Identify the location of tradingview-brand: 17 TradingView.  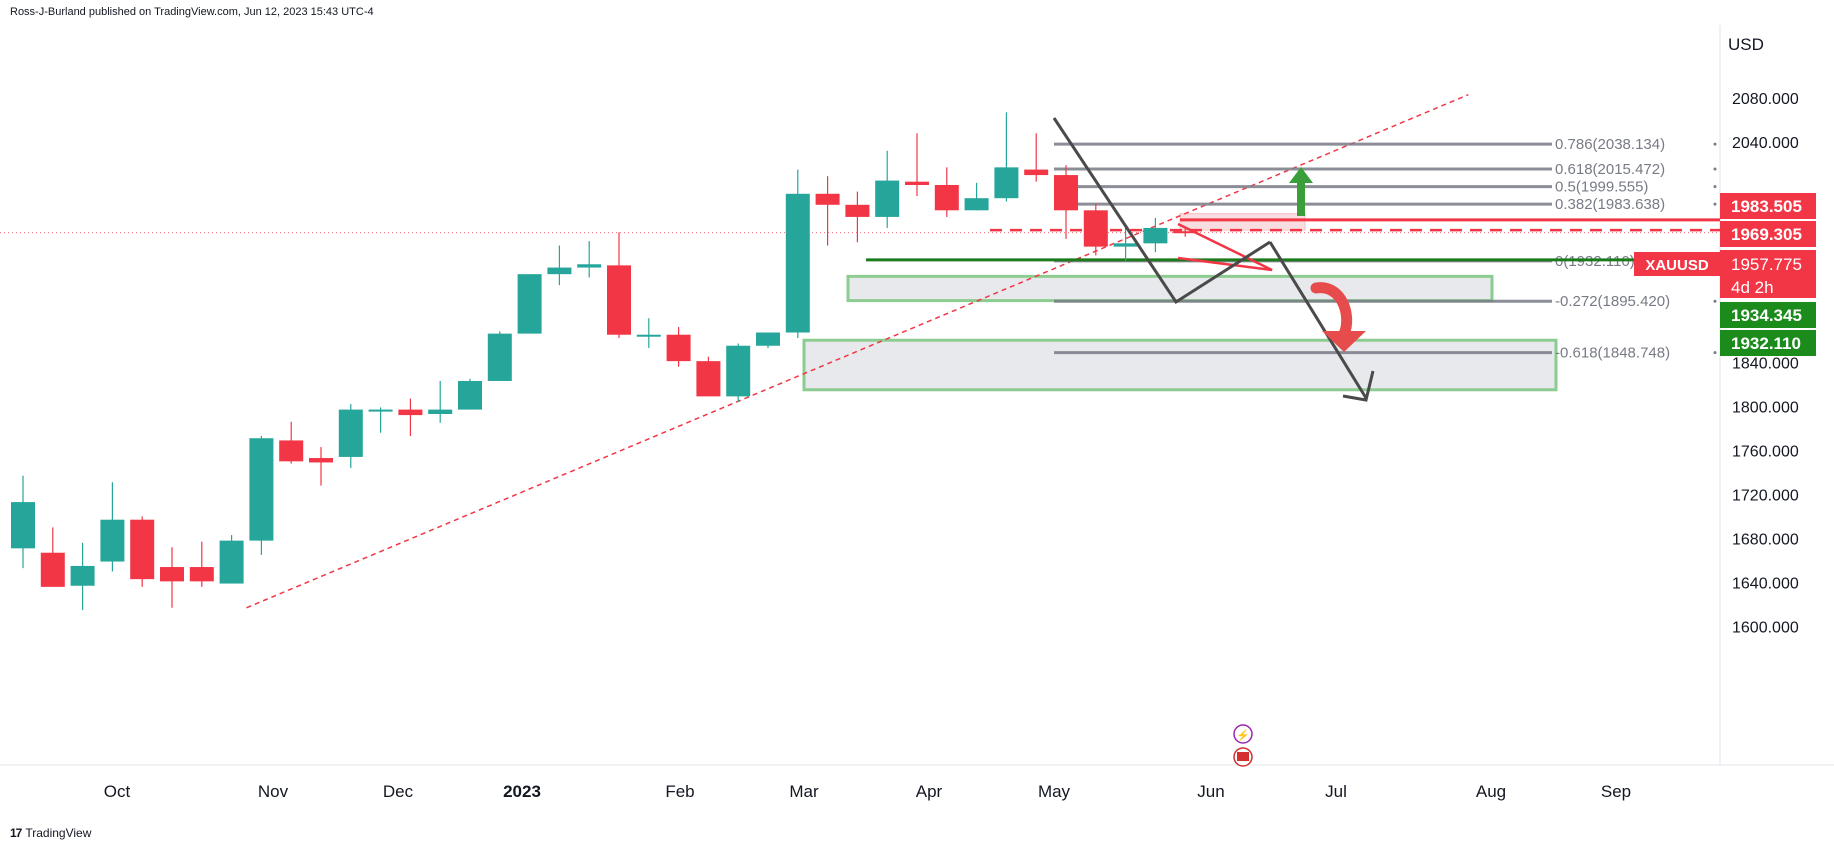
(50, 833).